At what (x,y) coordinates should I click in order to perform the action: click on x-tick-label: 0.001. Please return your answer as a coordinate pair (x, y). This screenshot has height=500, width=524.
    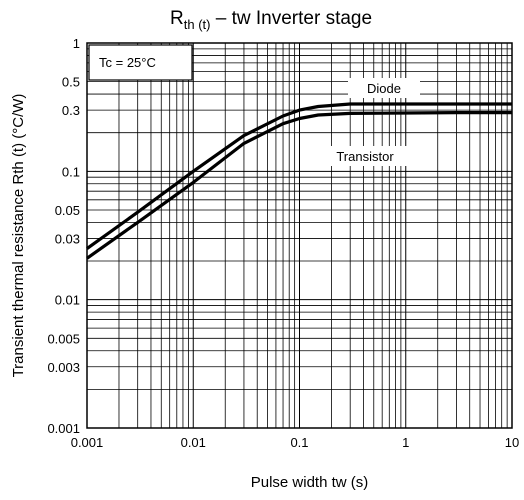
    Looking at the image, I should click on (87, 442).